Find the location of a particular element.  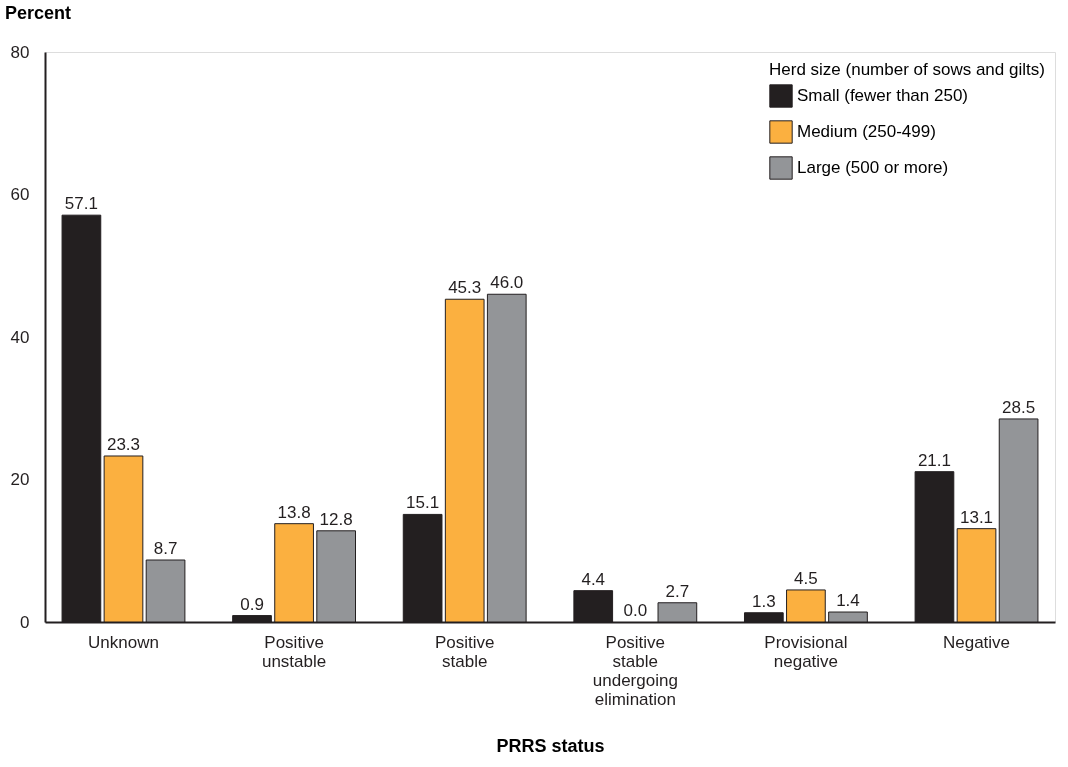

data-label: 13.8 is located at coordinates (294, 512).